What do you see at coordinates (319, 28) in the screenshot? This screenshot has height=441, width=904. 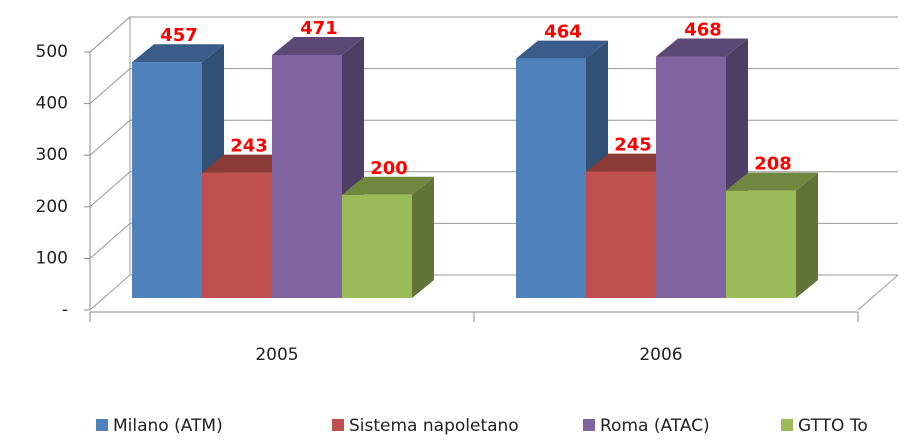 I see `value-label: 471` at bounding box center [319, 28].